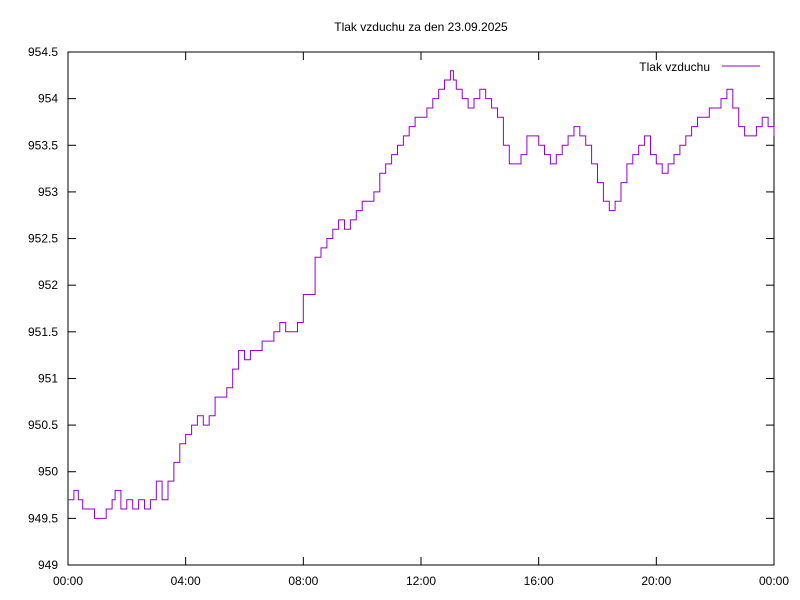  I want to click on chart-title: Tlak vzduchu za den 23.09.2025, so click(421, 27).